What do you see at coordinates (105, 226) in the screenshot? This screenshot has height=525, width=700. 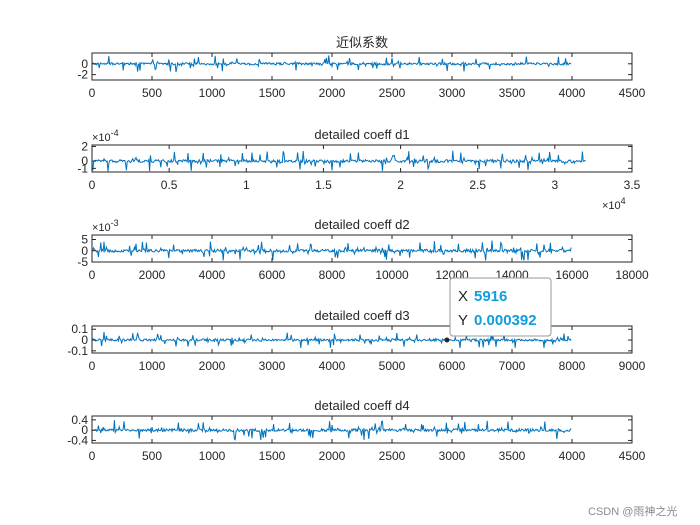 I see `y-exponent-label: ×10⁻³` at bounding box center [105, 226].